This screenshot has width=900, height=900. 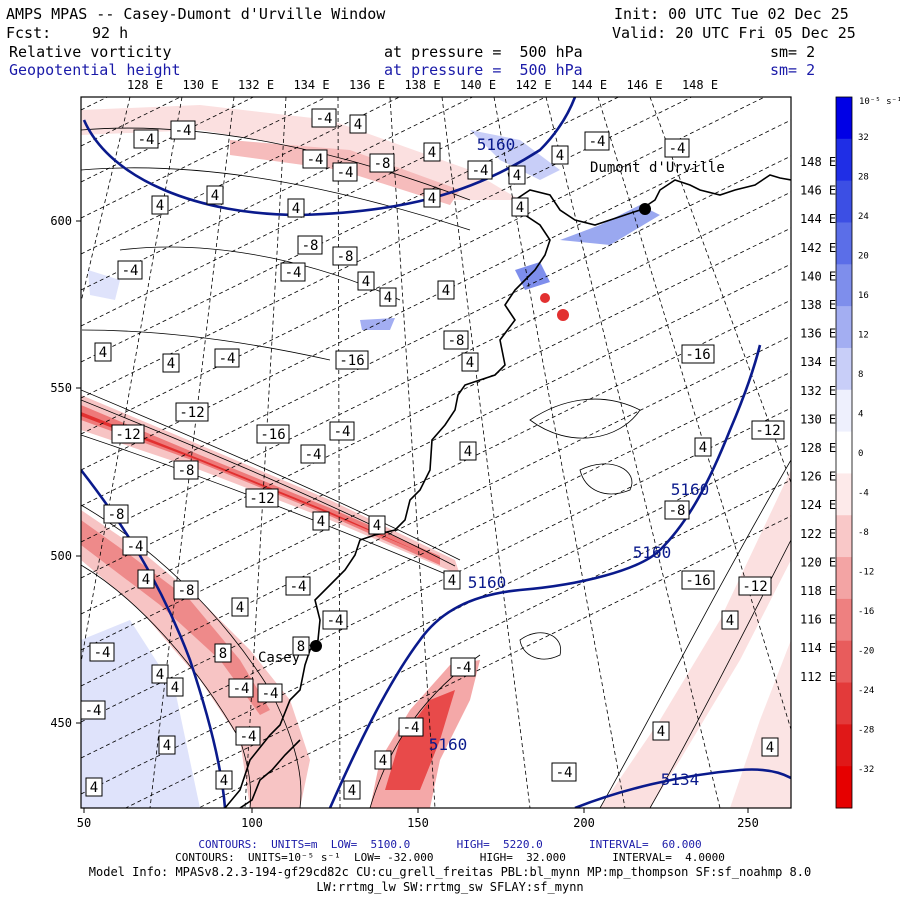 What do you see at coordinates (256, 85) in the screenshot?
I see `longitude-label: 132 E` at bounding box center [256, 85].